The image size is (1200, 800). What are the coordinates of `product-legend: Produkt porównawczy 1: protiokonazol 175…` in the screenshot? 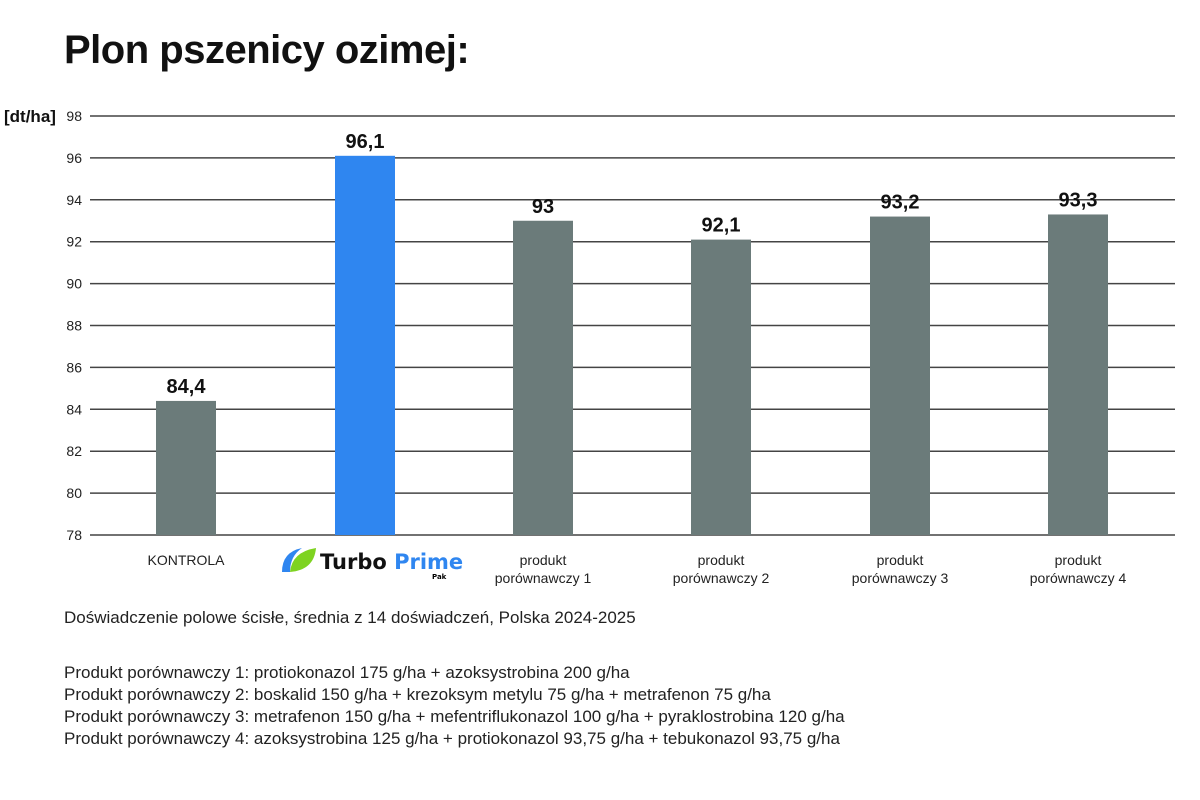 It's located at (454, 706).